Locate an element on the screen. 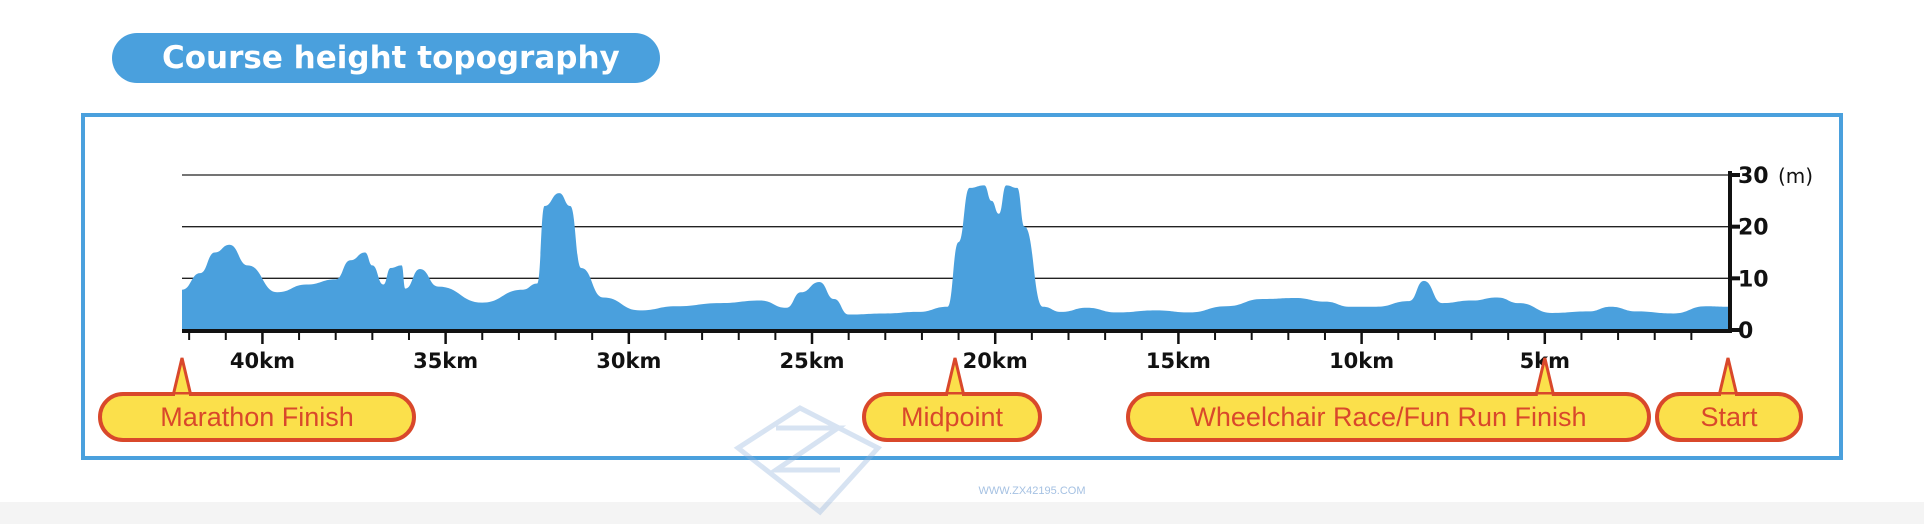 The image size is (1924, 524). x-tick-label: 25km is located at coordinates (811, 361).